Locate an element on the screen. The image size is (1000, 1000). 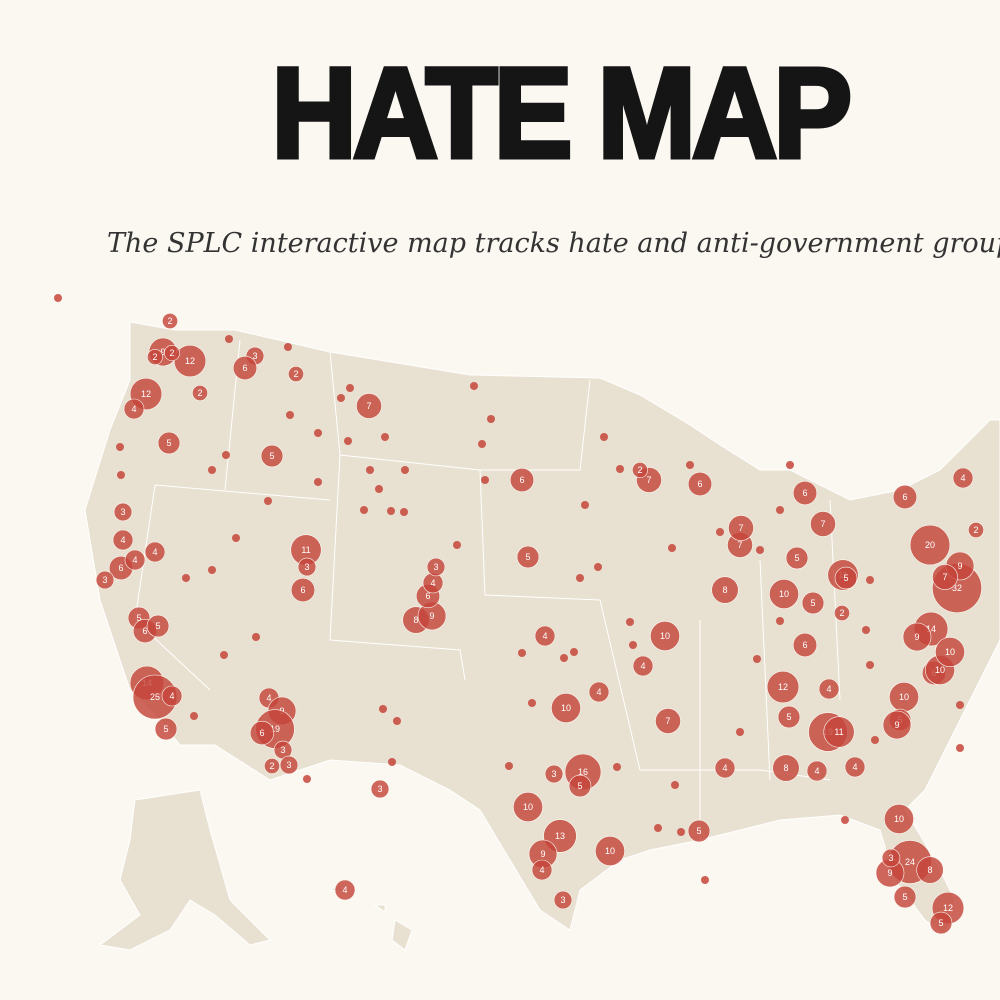
cluster-count: 25 is located at coordinates (155, 697).